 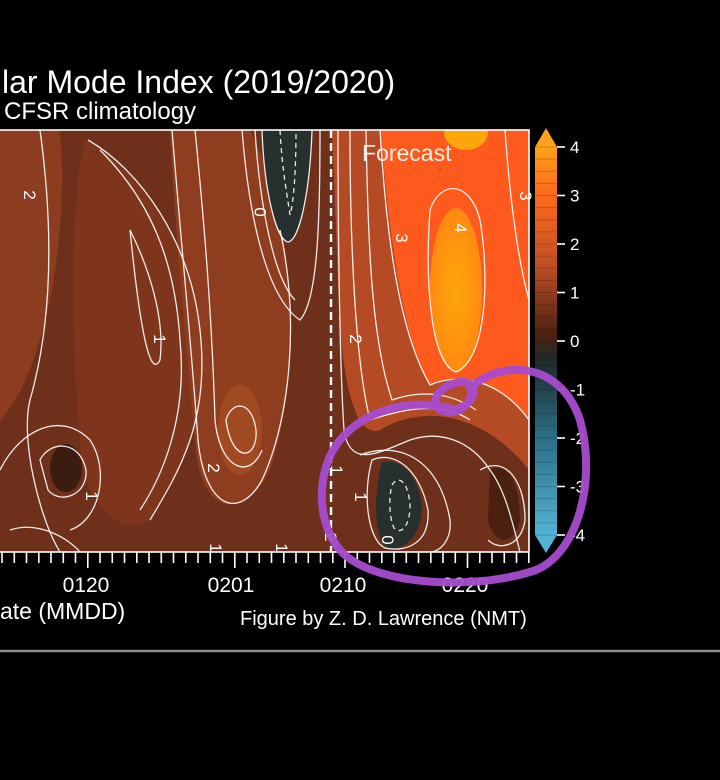 What do you see at coordinates (86, 585) in the screenshot?
I see `x-tick-label-0120: 0120` at bounding box center [86, 585].